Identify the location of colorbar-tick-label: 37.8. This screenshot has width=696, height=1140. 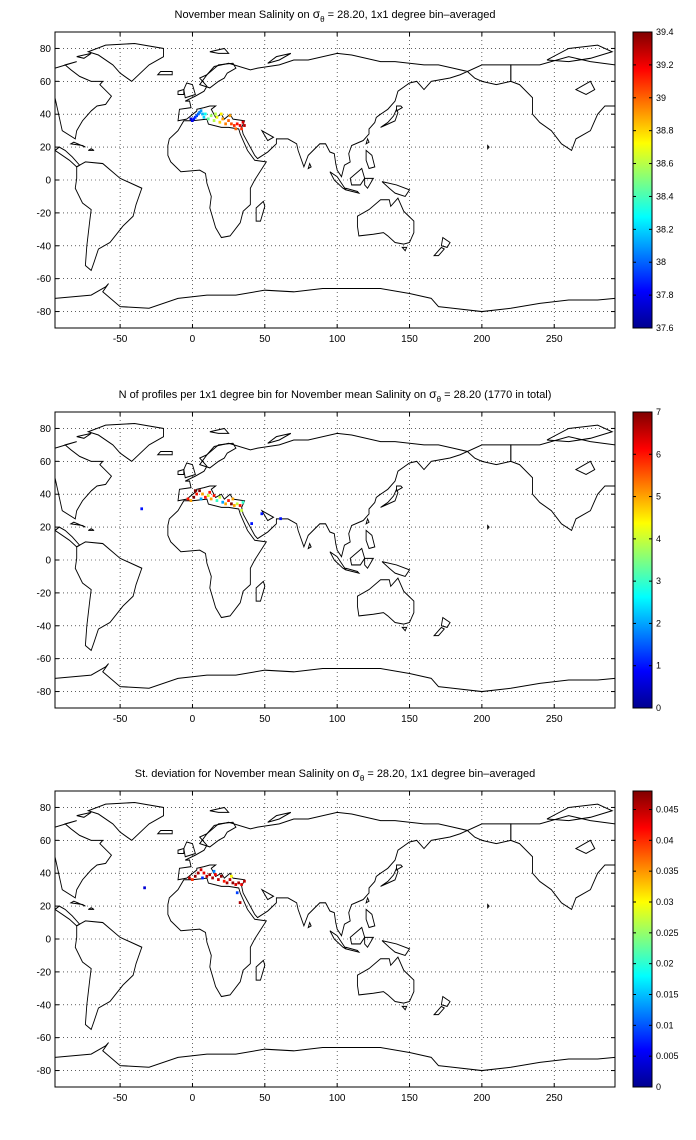
(665, 295).